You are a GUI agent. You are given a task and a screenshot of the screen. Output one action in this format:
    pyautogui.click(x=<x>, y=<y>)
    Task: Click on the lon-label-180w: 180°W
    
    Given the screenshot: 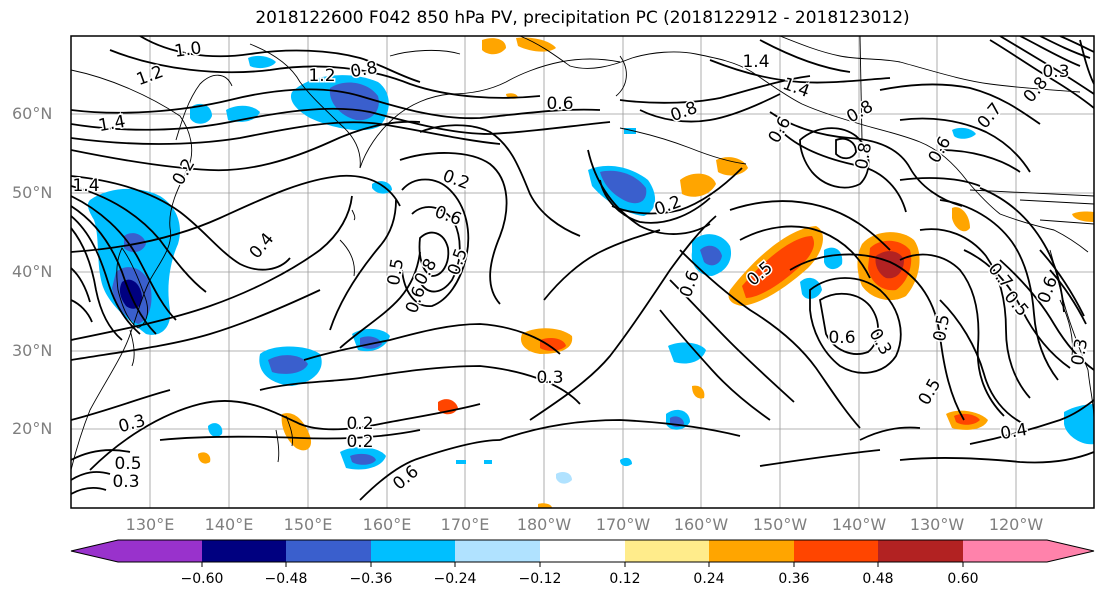 What is the action you would take?
    pyautogui.click(x=544, y=524)
    